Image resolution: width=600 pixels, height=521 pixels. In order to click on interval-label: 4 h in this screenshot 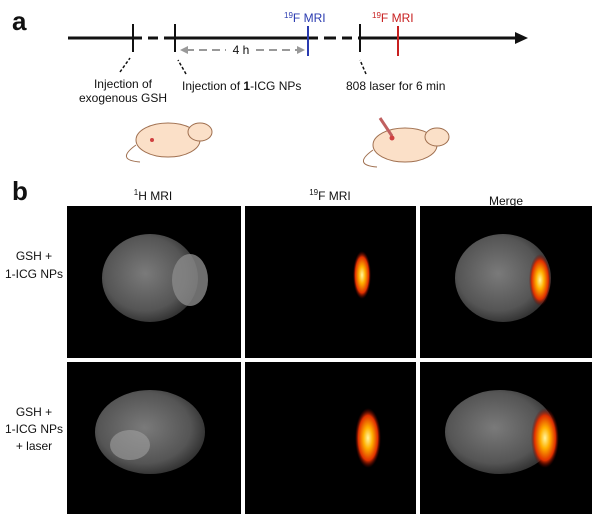, I will do `click(241, 50)`.